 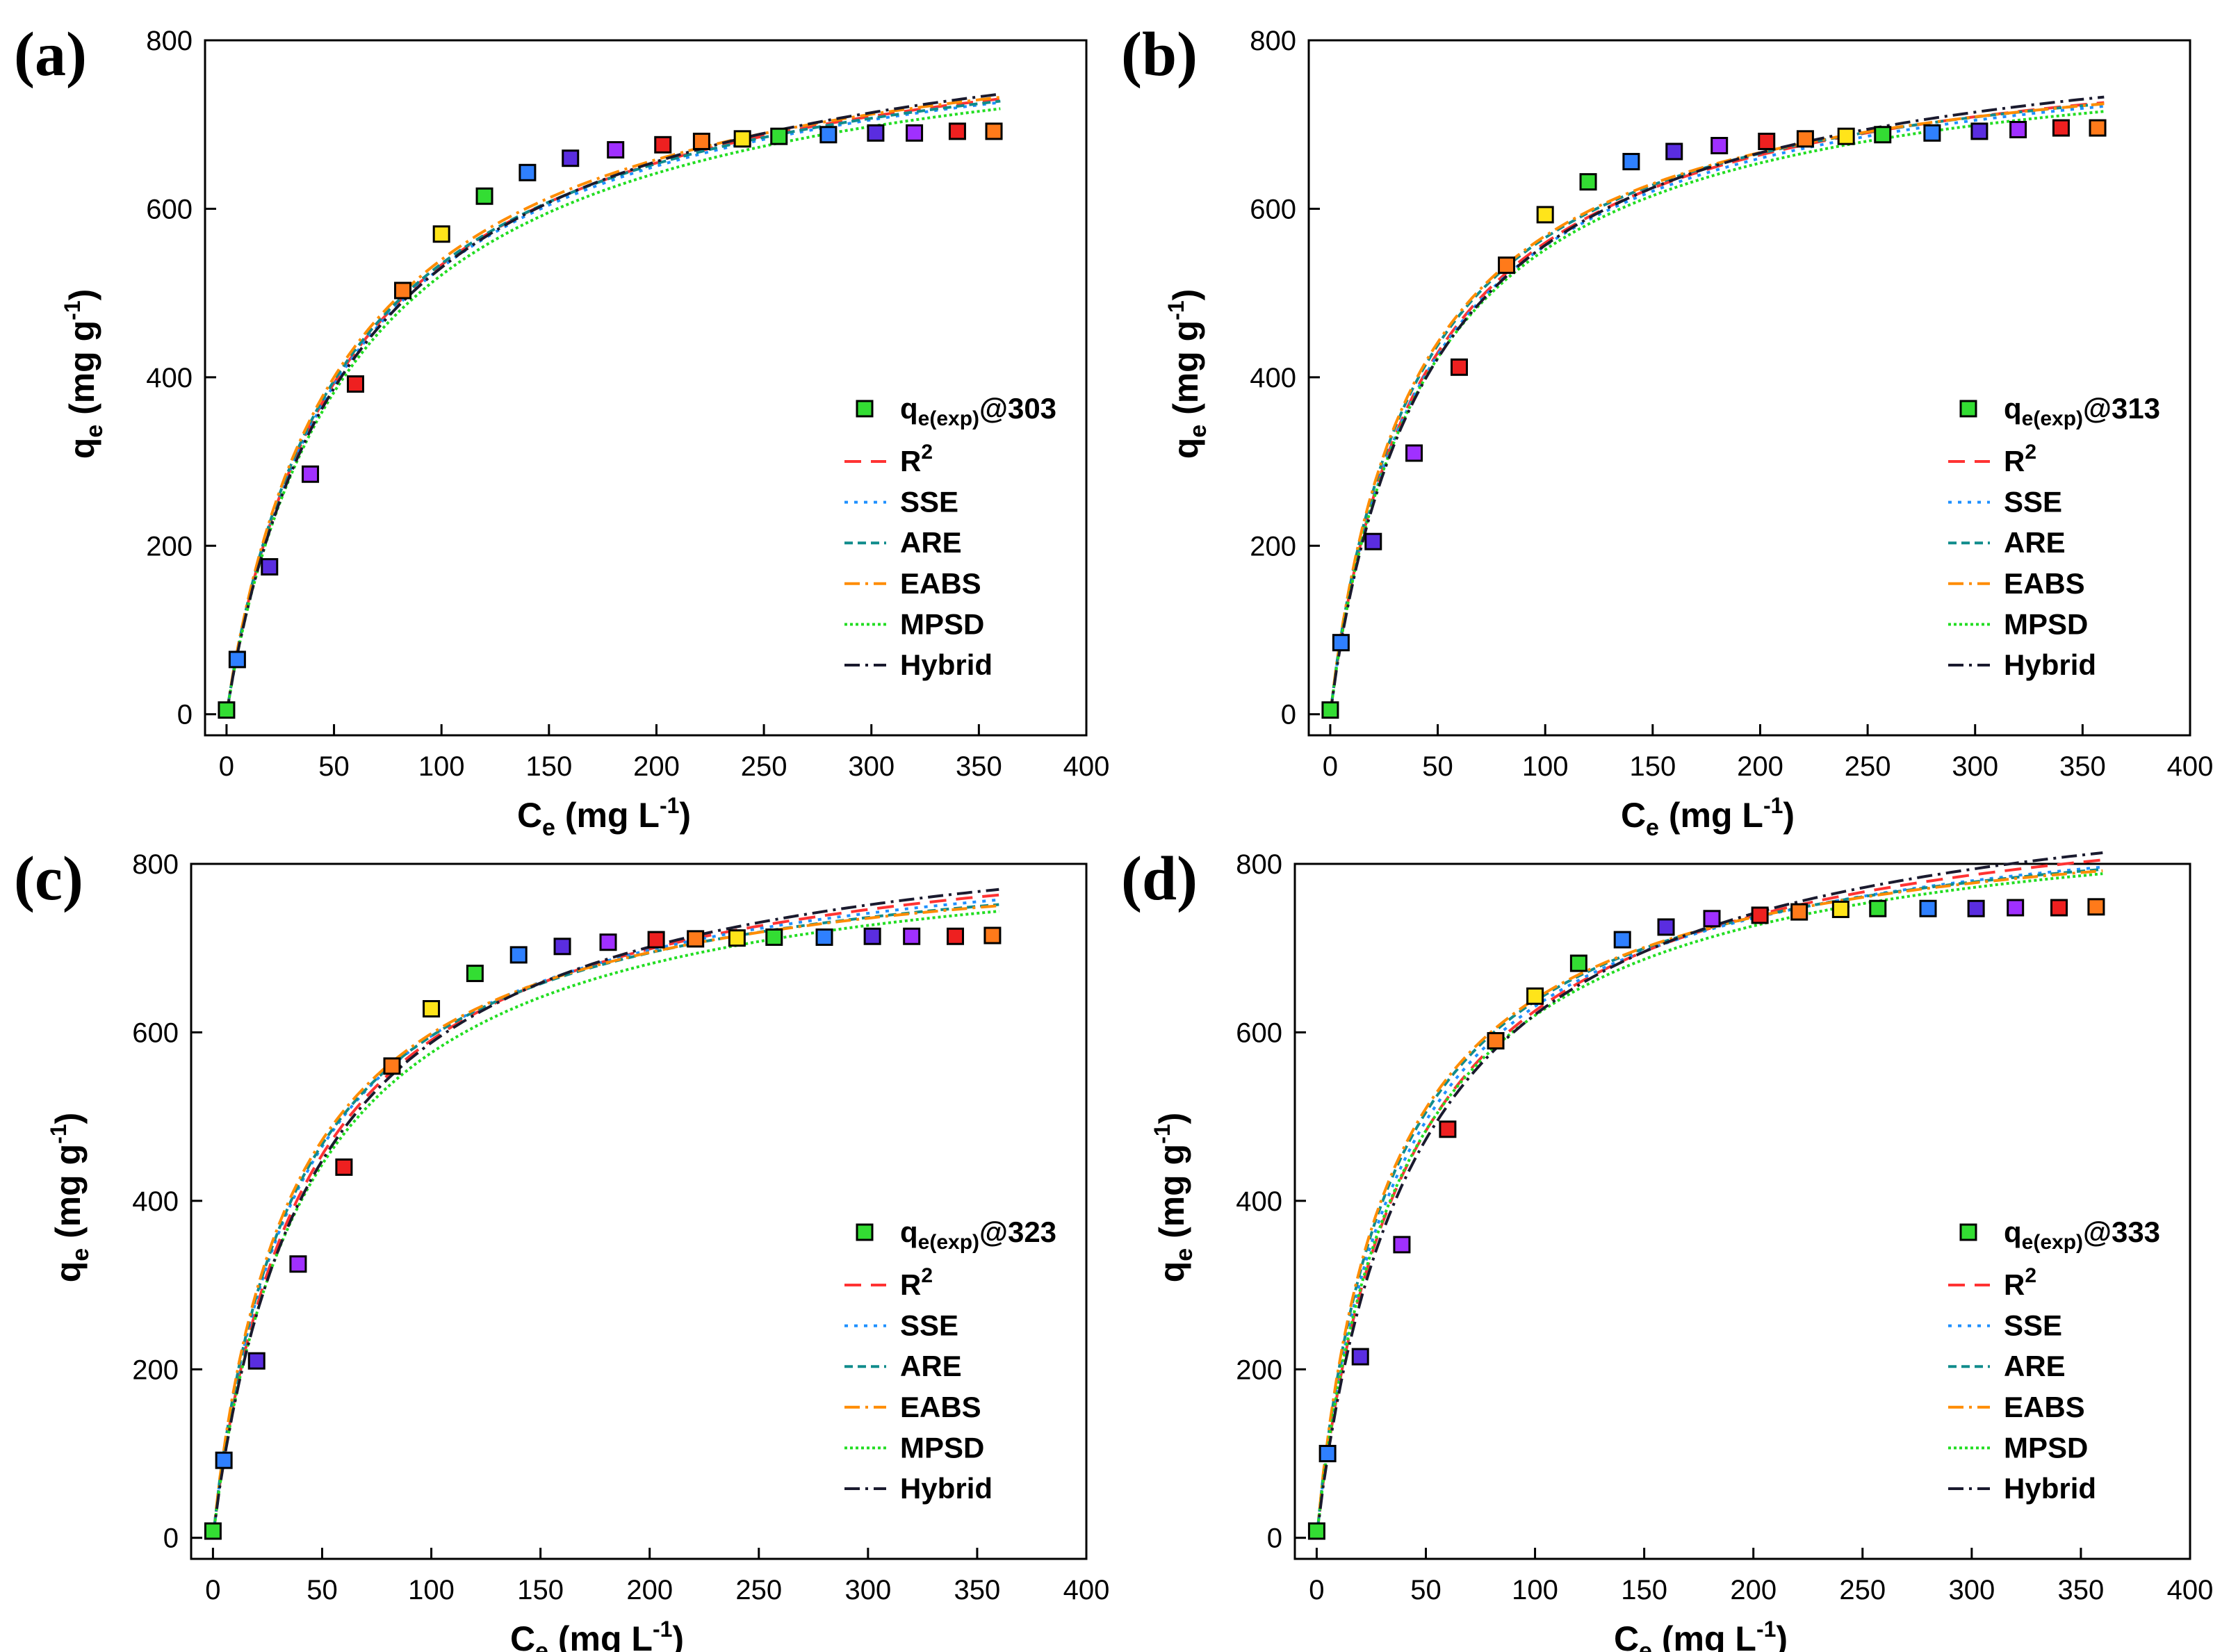 I want to click on x-tick-label: 250, so click(x=764, y=766).